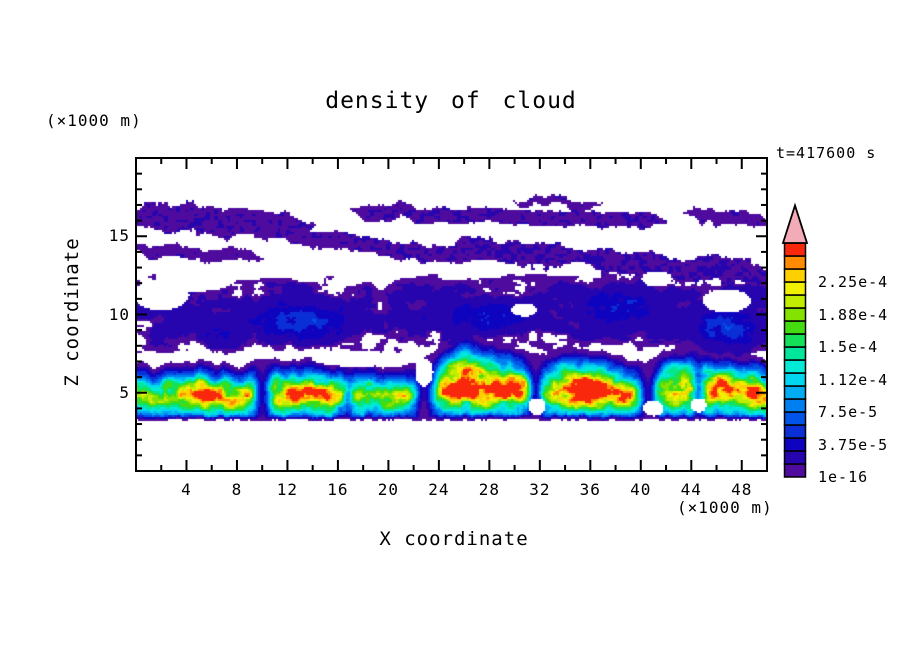 The height and width of the screenshot is (654, 904). I want to click on x-tick-label: 16, so click(338, 489).